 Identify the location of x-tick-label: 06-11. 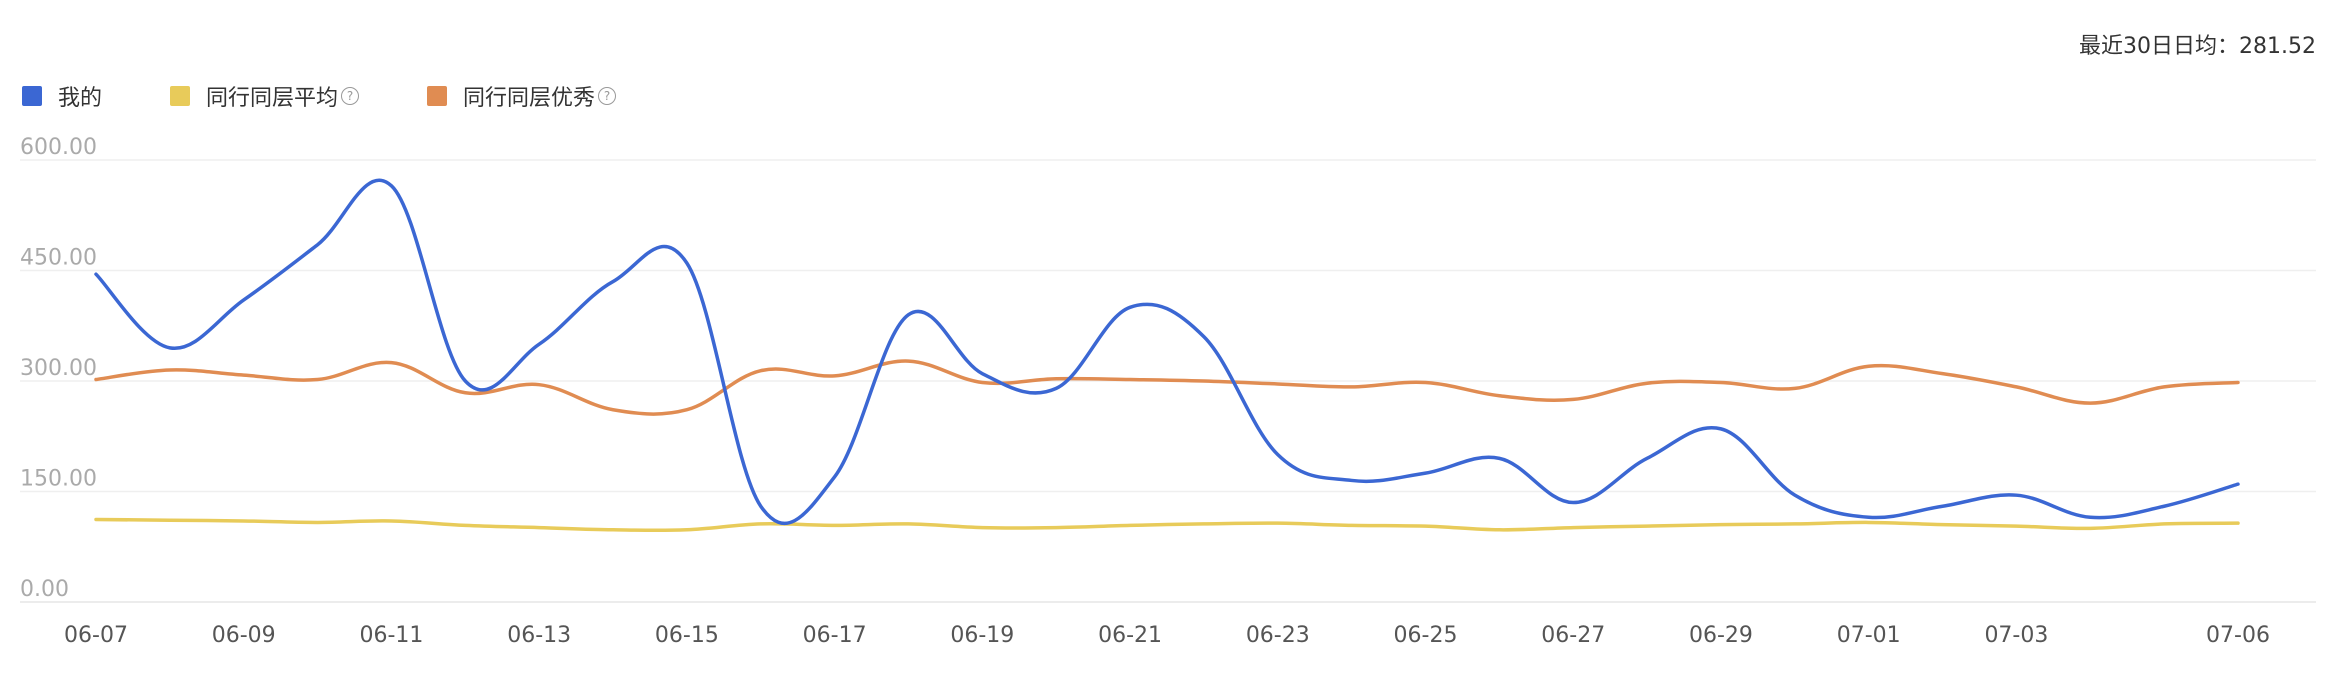
(391, 635).